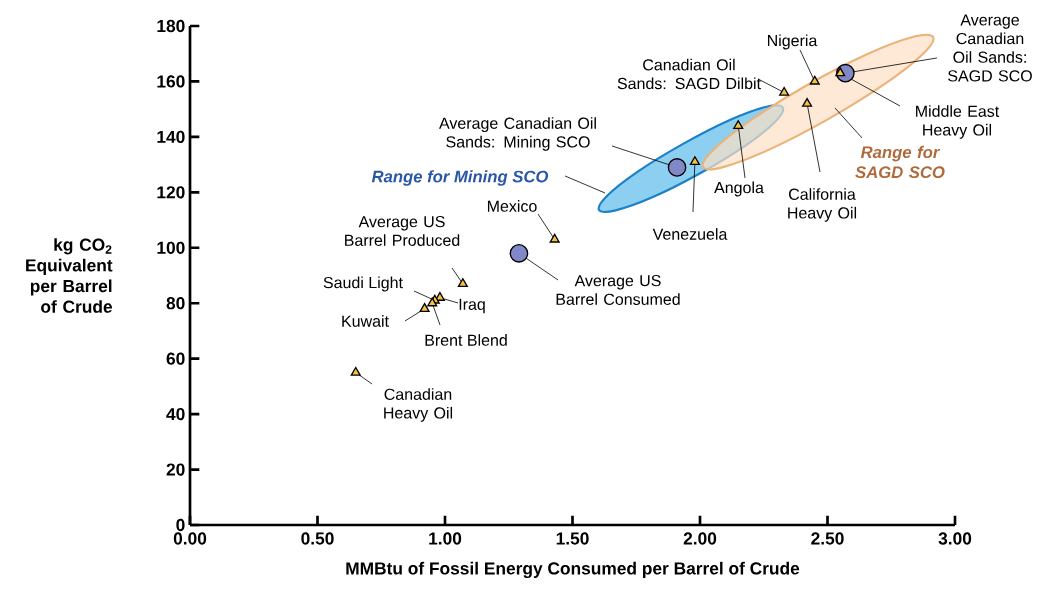 The height and width of the screenshot is (594, 1042). I want to click on annotation: Kuwait, so click(365, 321).